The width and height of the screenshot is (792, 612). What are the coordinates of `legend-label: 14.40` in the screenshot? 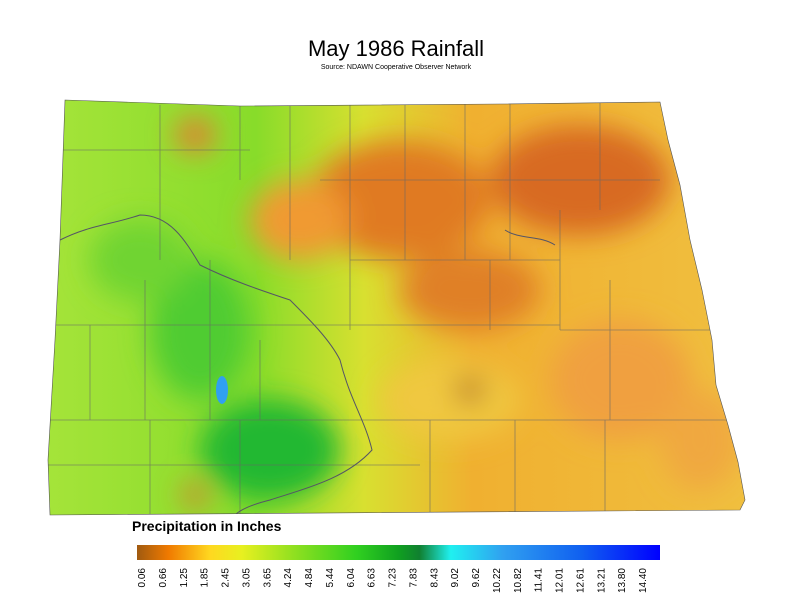 It's located at (643, 580).